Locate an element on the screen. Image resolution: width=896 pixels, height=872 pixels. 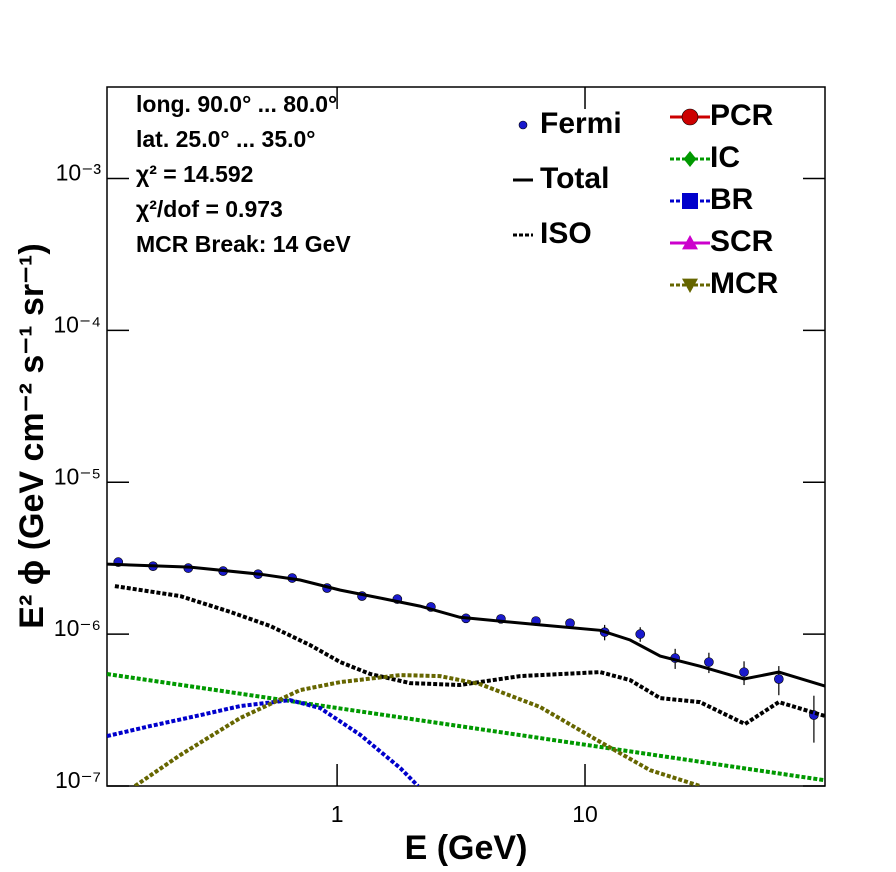
legend-label: ISO is located at coordinates (566, 233).